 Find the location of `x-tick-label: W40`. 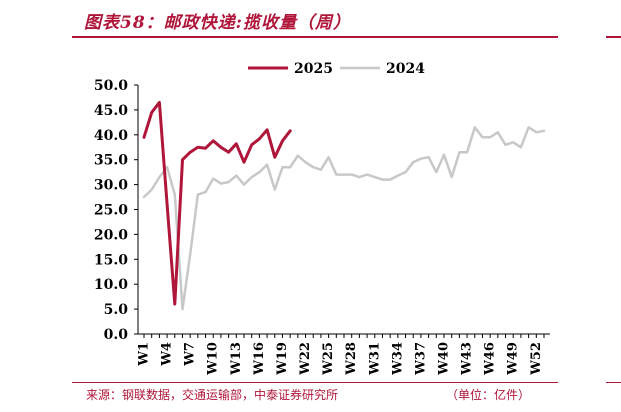

x-tick-label: W40 is located at coordinates (444, 359).